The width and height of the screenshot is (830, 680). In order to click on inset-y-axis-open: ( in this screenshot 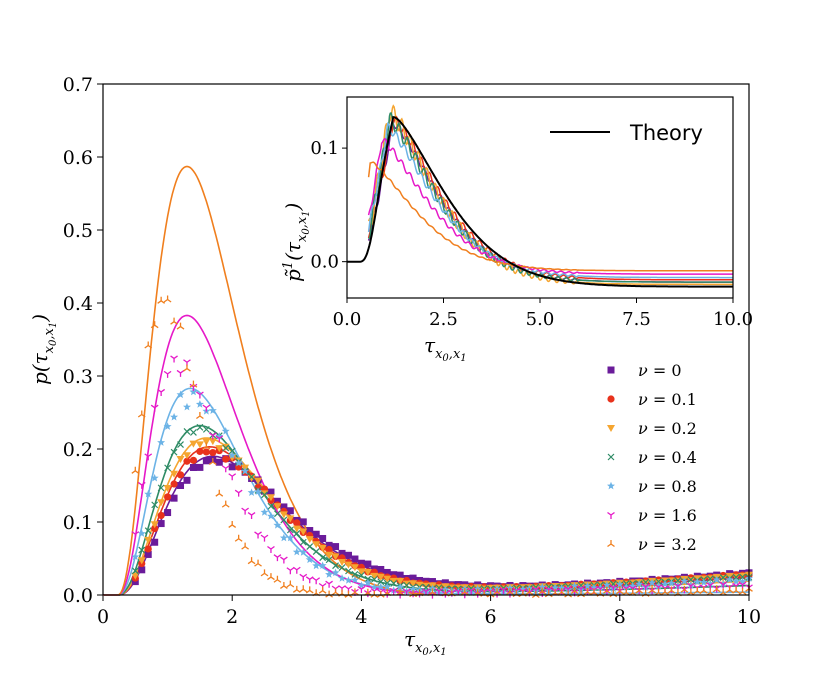, I will do `click(293, 256)`.